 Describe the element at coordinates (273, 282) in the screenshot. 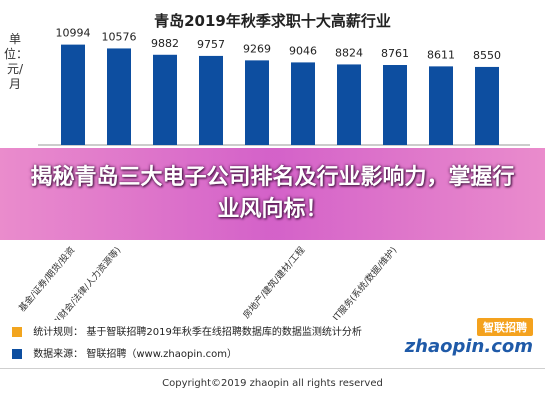

I see `x-tick-label: 房地产/建筑/建材/工程` at that location.